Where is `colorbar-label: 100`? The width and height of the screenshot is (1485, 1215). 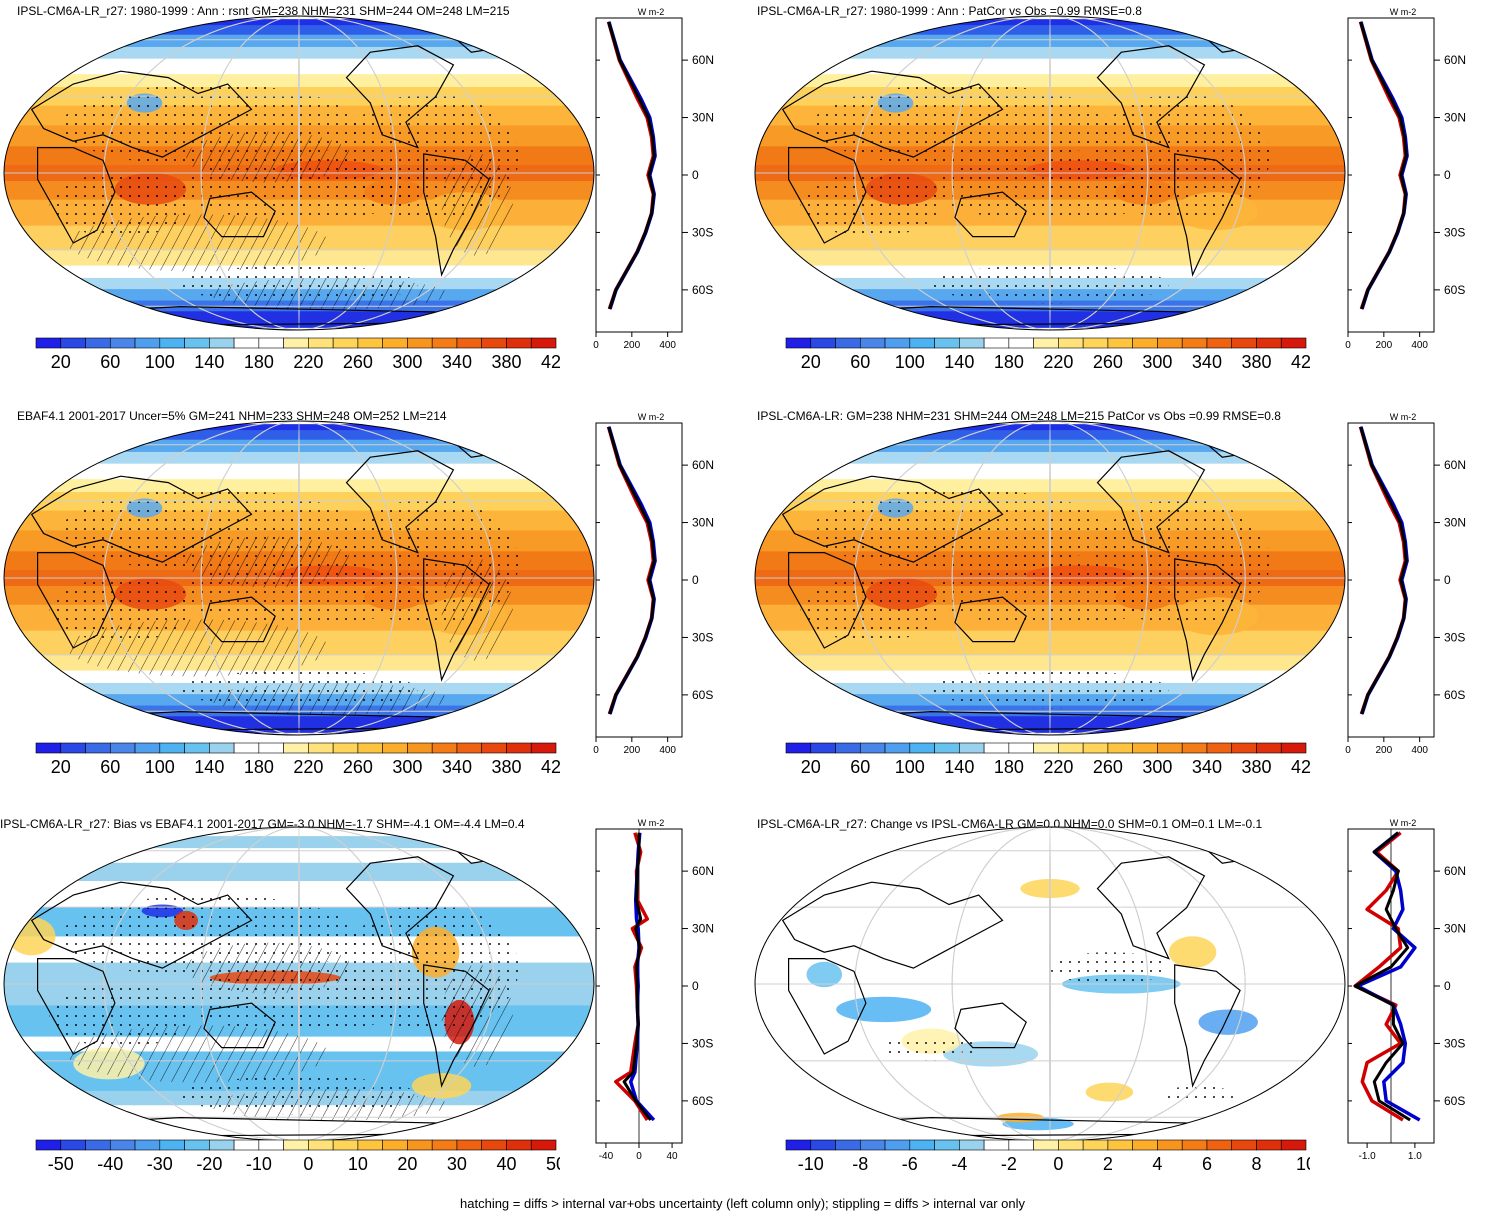
colorbar-label: 100 is located at coordinates (910, 767).